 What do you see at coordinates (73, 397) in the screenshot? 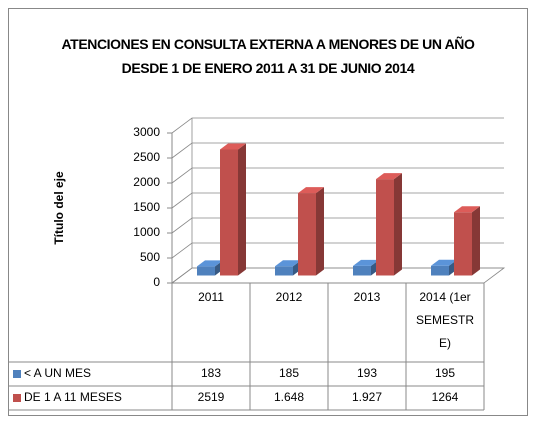
I see `legend-label: DE 1 A 11 MESES` at bounding box center [73, 397].